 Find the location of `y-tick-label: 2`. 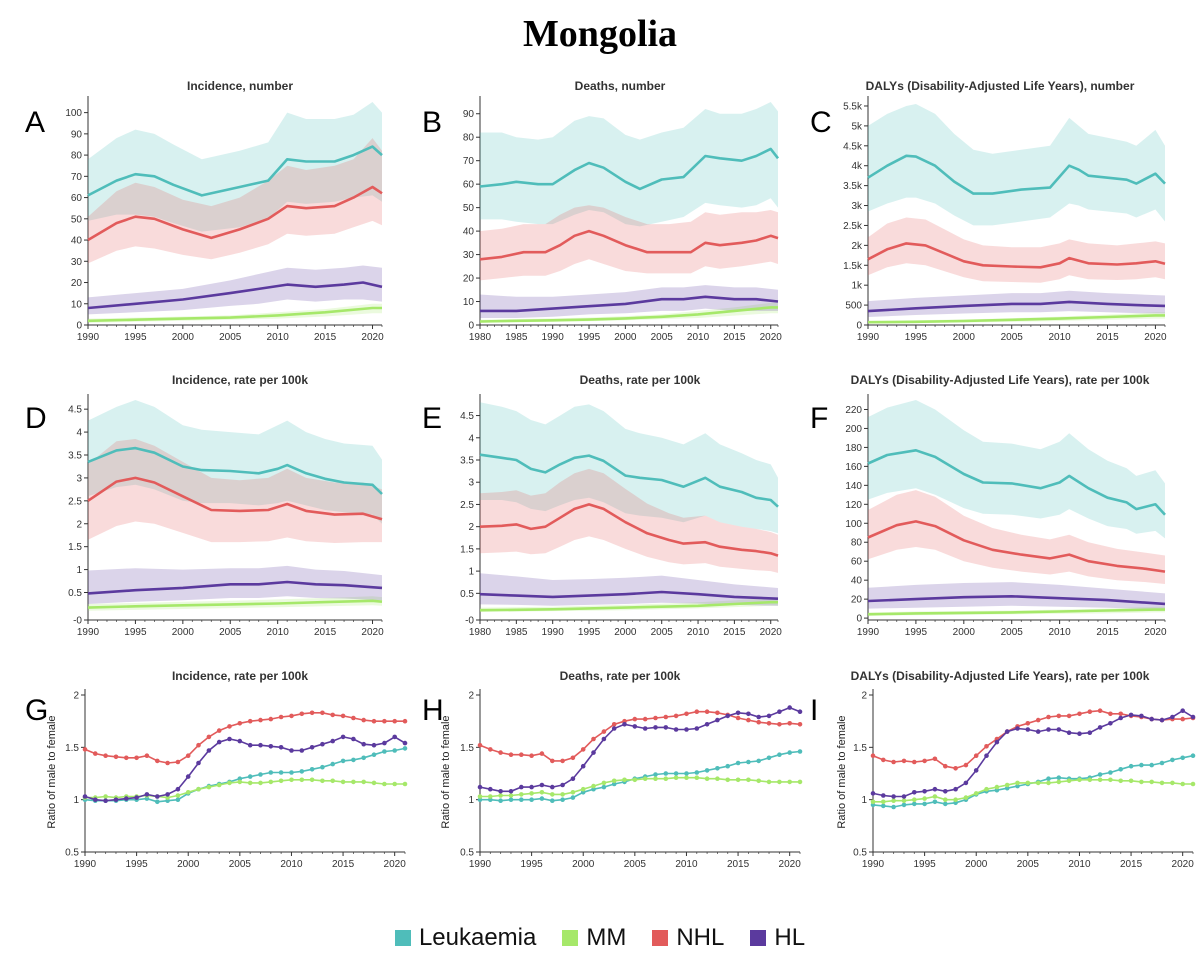

y-tick-label: 2 is located at coordinates (76, 696).